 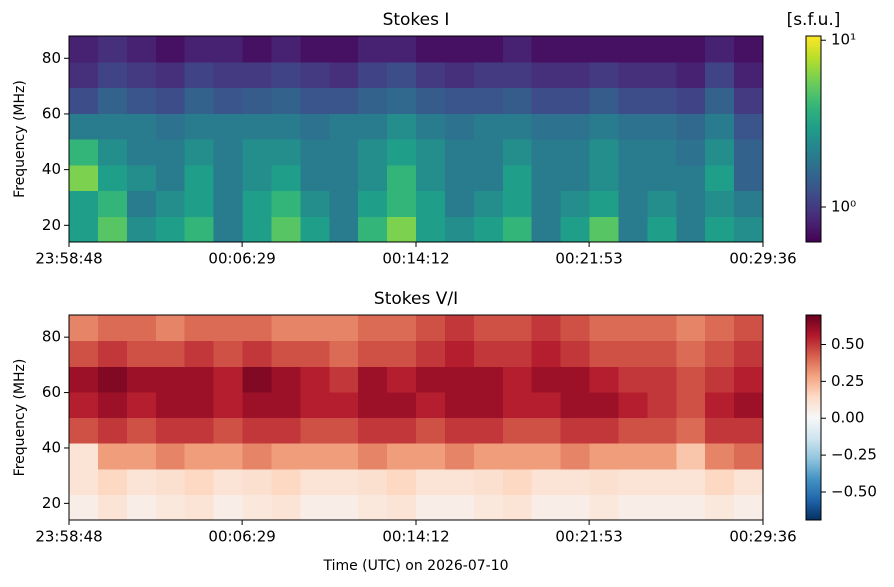 What do you see at coordinates (51, 447) in the screenshot?
I see `y-tick-label: 40` at bounding box center [51, 447].